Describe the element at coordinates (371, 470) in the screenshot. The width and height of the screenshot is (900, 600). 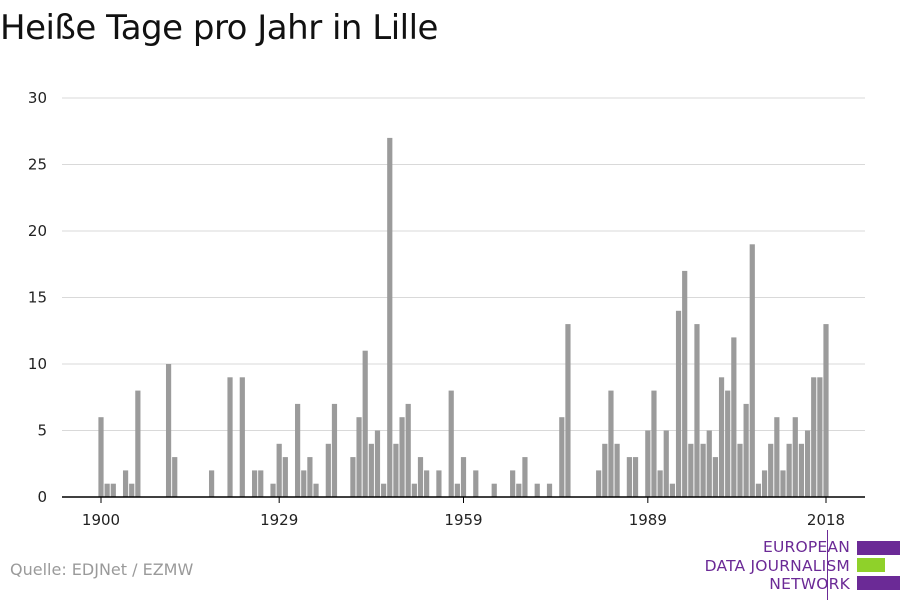
I see `bar-1944` at that location.